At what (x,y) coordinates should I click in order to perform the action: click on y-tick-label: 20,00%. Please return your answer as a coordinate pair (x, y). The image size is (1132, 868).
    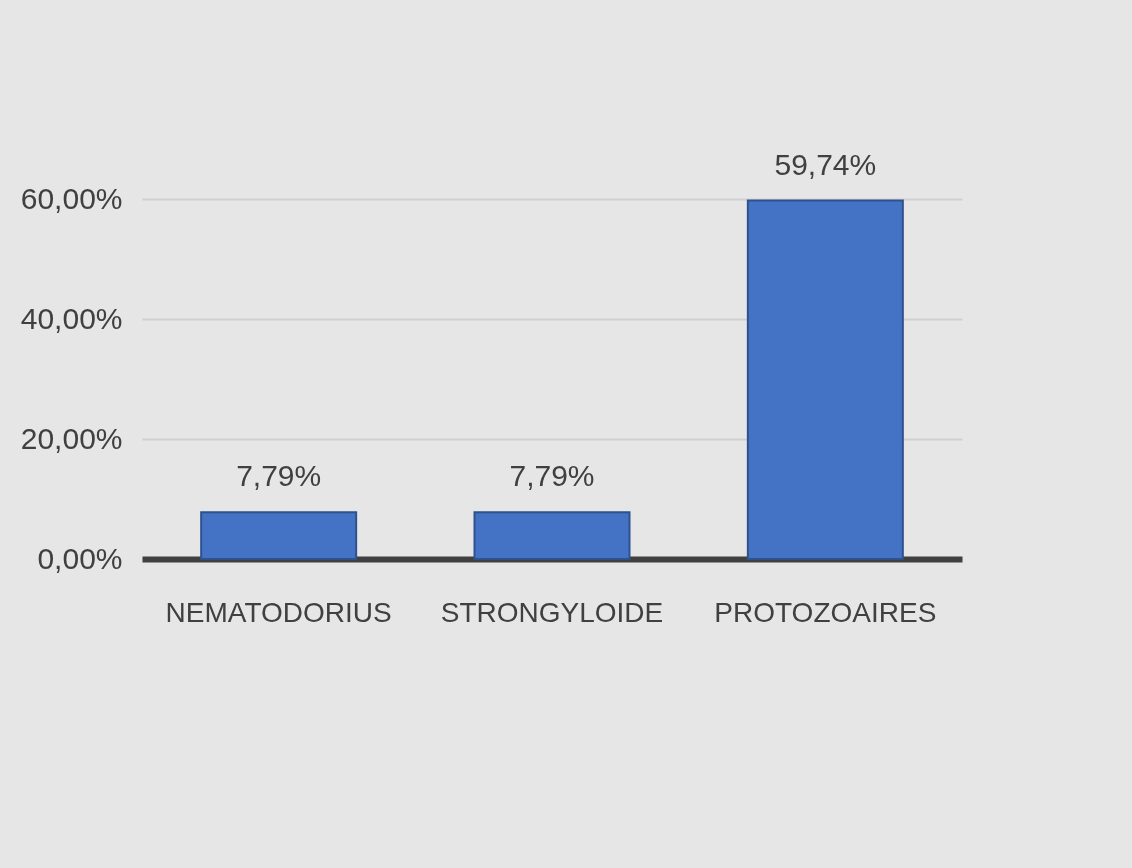
    Looking at the image, I should click on (71, 438).